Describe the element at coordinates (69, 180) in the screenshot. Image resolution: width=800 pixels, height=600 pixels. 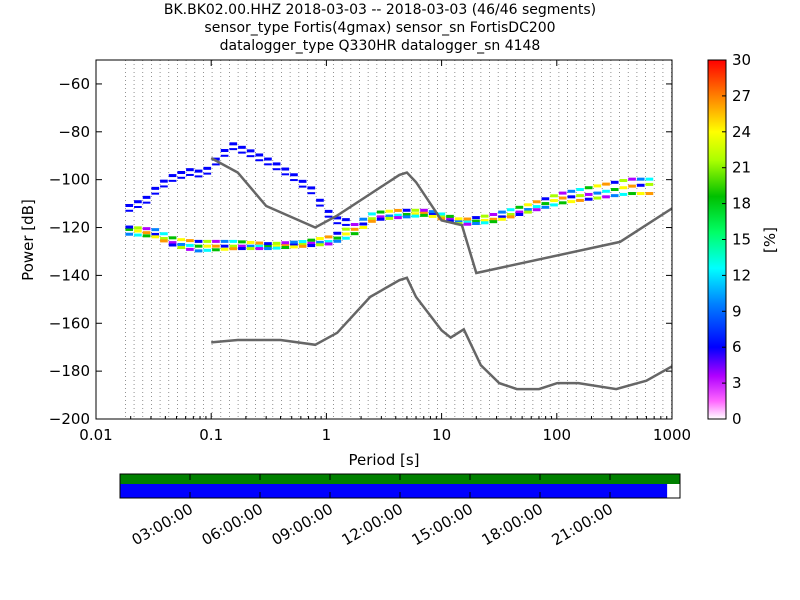
I see `y-tick-label: −100` at that location.